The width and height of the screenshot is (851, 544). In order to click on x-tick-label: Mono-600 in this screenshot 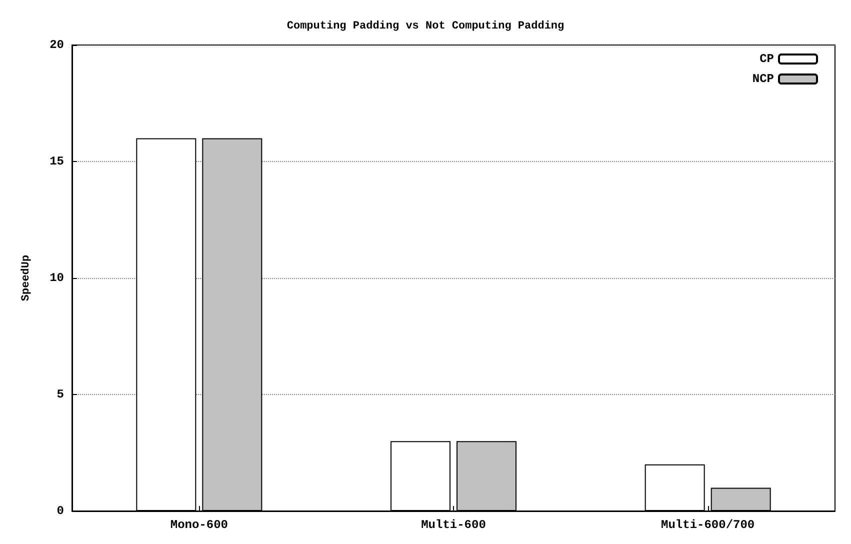, I will do `click(199, 525)`.